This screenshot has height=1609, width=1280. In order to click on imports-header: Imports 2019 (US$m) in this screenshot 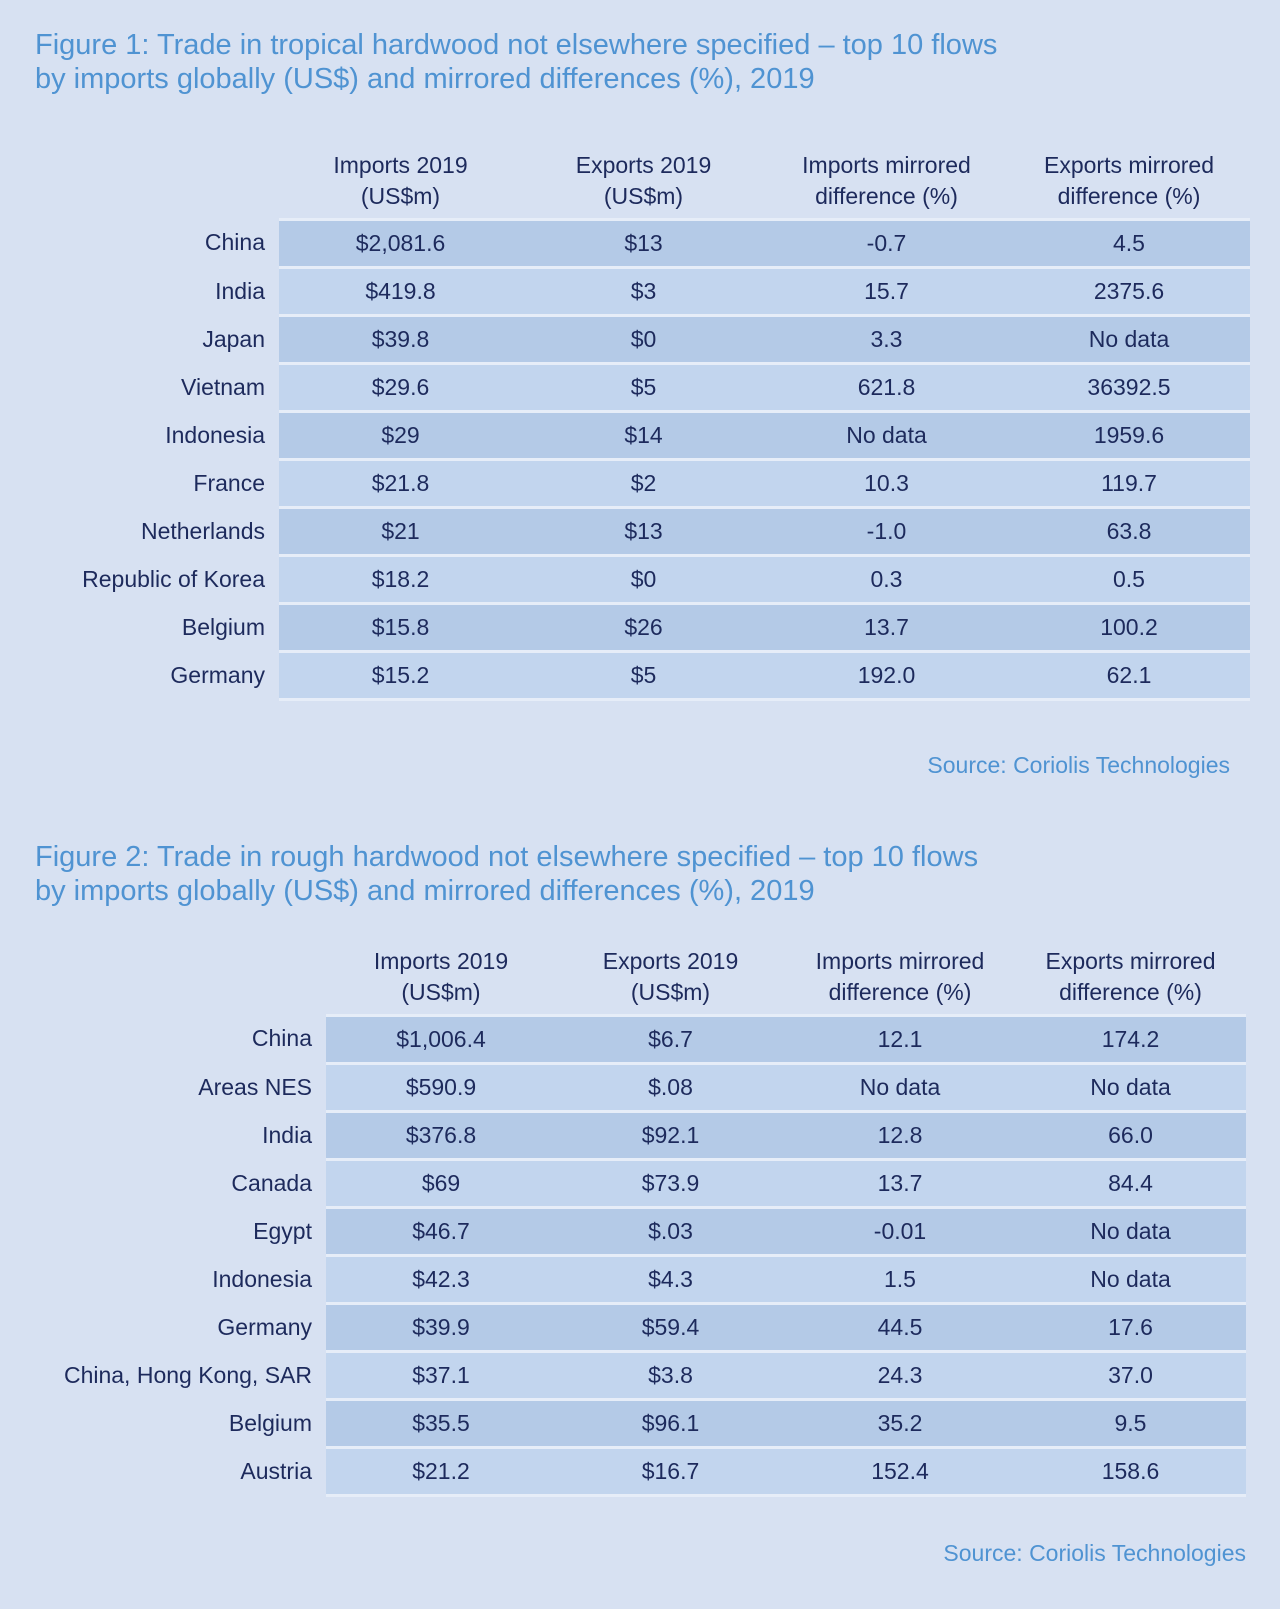, I will do `click(441, 980)`.